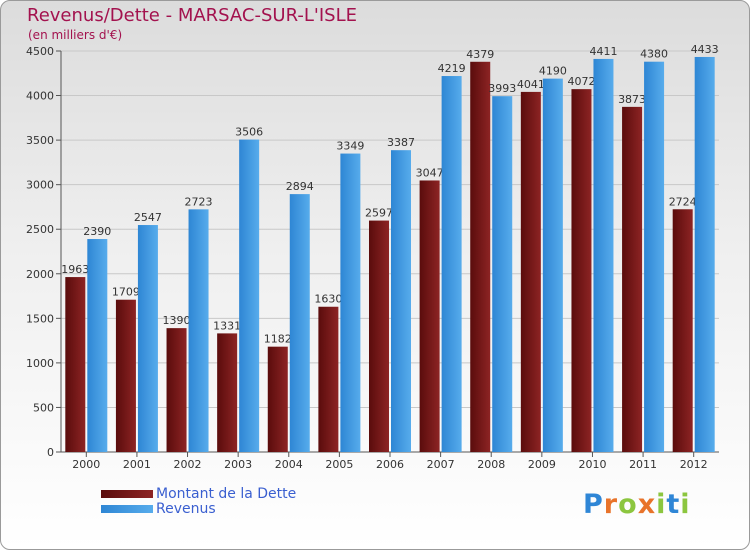  What do you see at coordinates (603, 51) in the screenshot?
I see `data-label-revenus: 4411` at bounding box center [603, 51].